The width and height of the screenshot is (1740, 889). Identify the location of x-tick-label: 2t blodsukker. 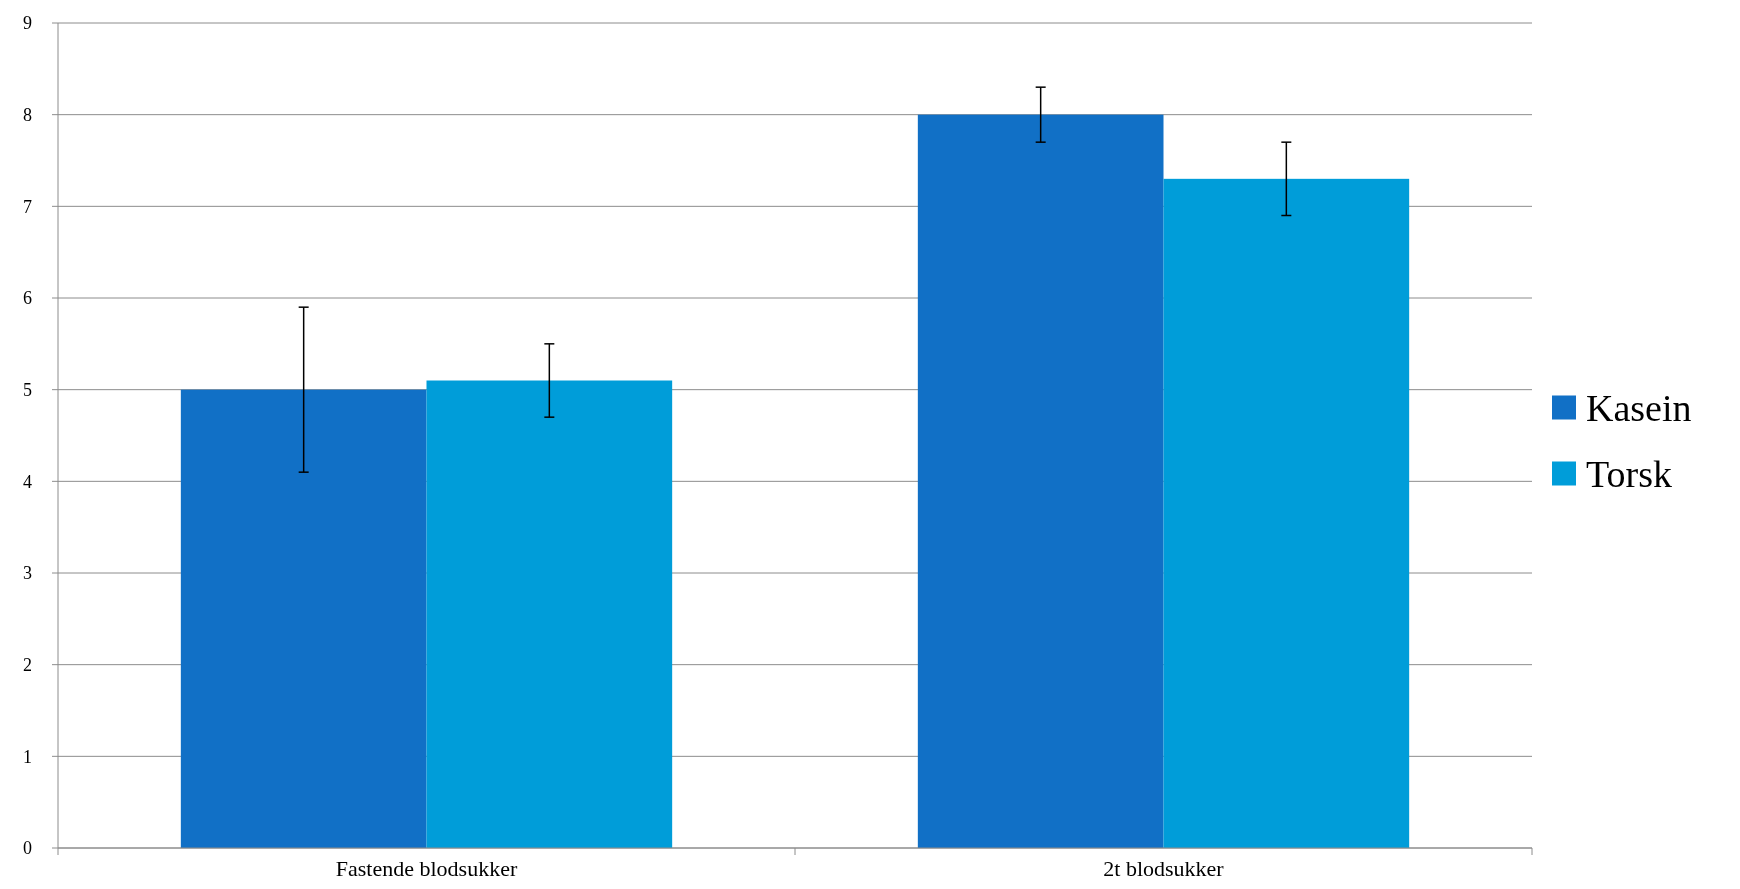
(1164, 868).